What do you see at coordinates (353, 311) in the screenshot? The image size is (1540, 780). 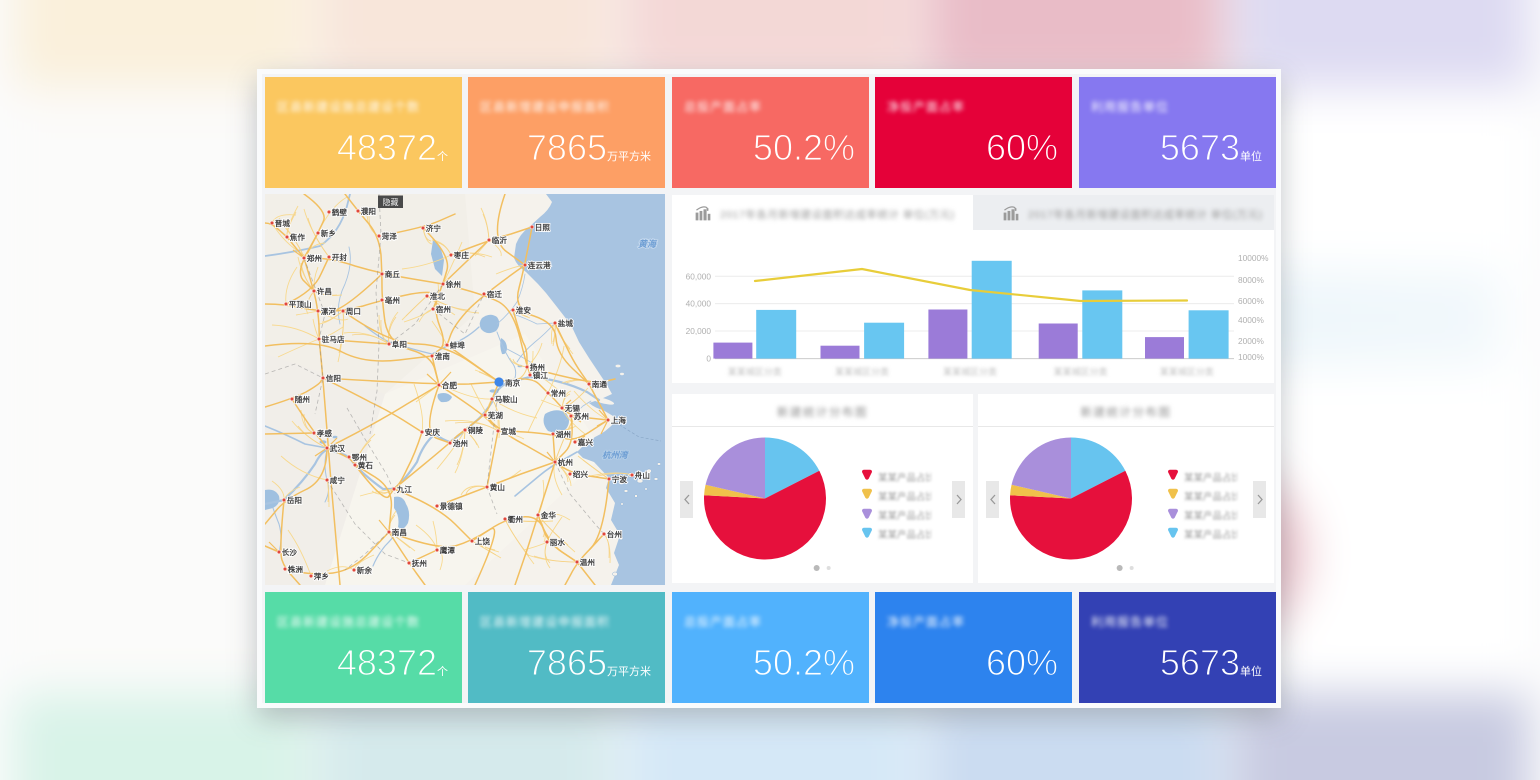 I see `svg-text: 周口` at bounding box center [353, 311].